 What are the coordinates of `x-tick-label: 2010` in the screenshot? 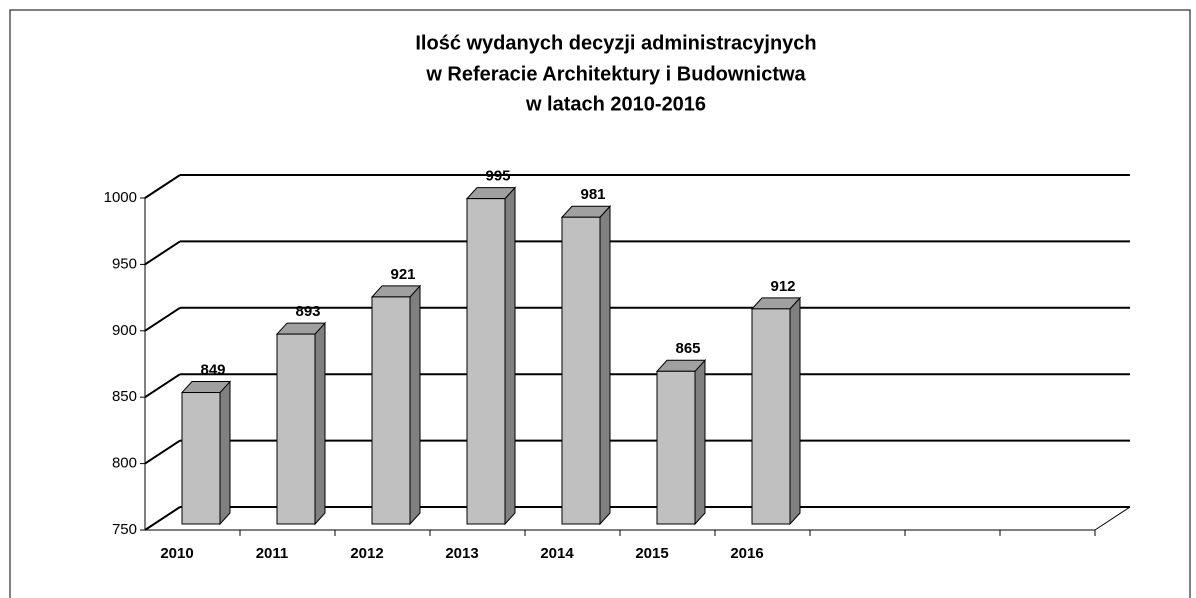 It's located at (176, 553).